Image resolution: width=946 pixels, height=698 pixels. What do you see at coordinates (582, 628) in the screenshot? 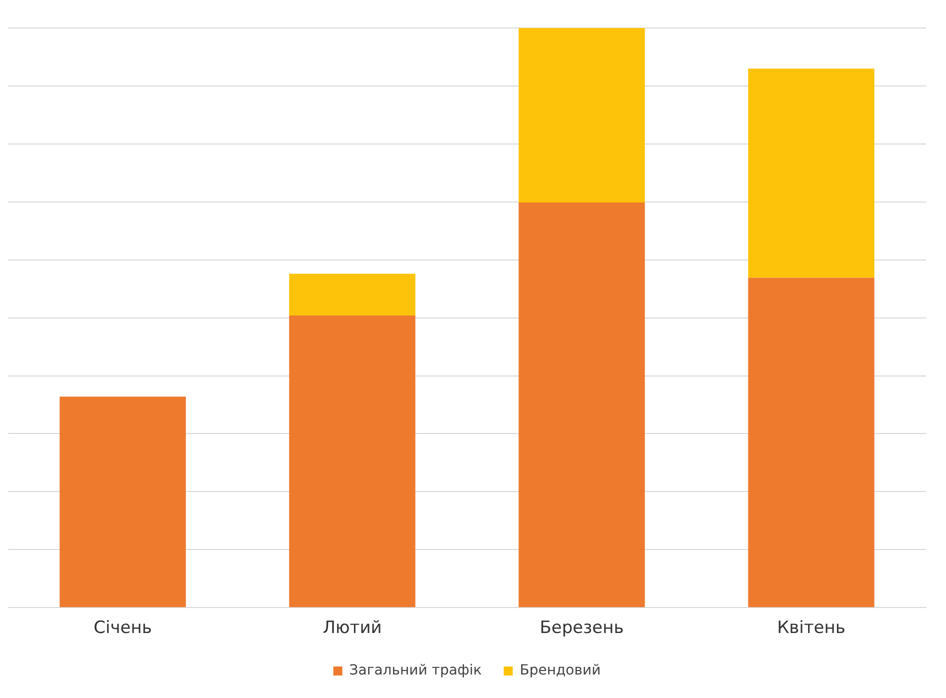
I see `x-tick-label: Березень` at bounding box center [582, 628].